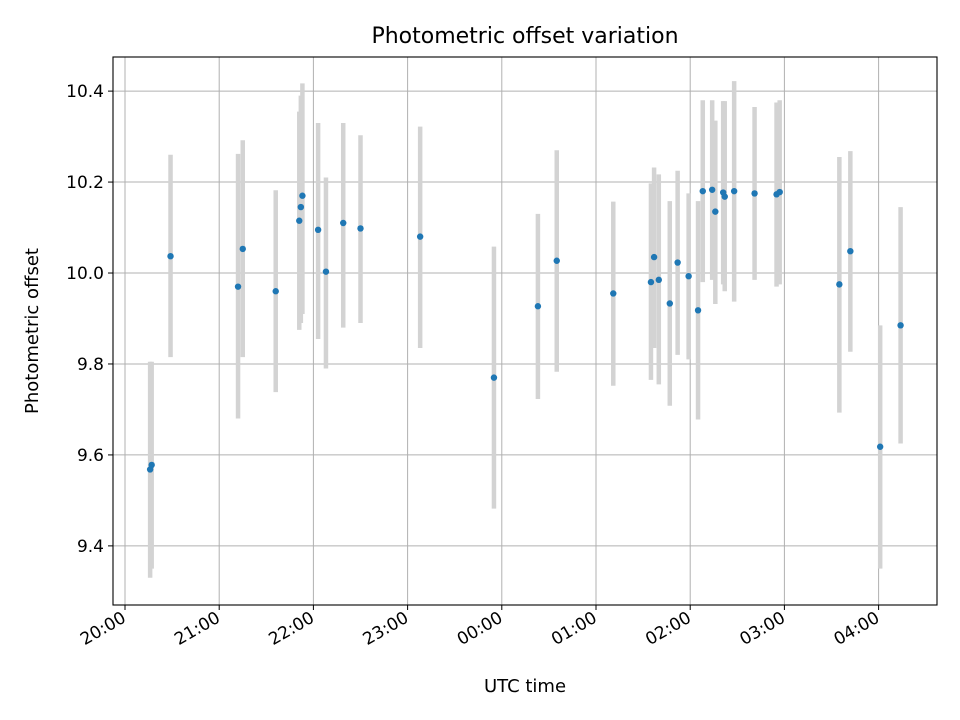 This screenshot has width=960, height=720. What do you see at coordinates (85, 92) in the screenshot?
I see `y-tick-label: 10.4` at bounding box center [85, 92].